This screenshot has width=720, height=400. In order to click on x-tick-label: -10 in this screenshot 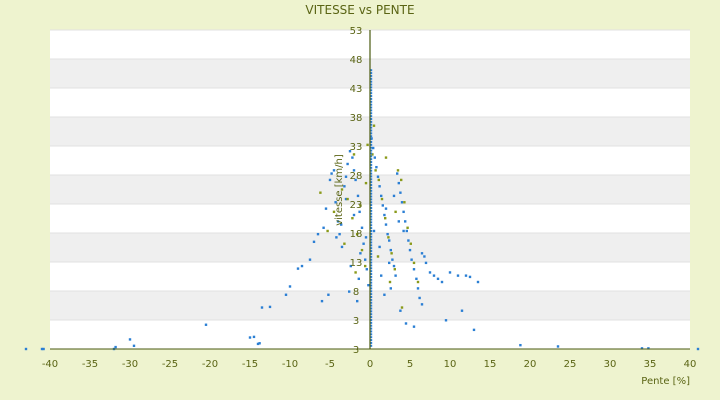, I will do `click(290, 364)`.